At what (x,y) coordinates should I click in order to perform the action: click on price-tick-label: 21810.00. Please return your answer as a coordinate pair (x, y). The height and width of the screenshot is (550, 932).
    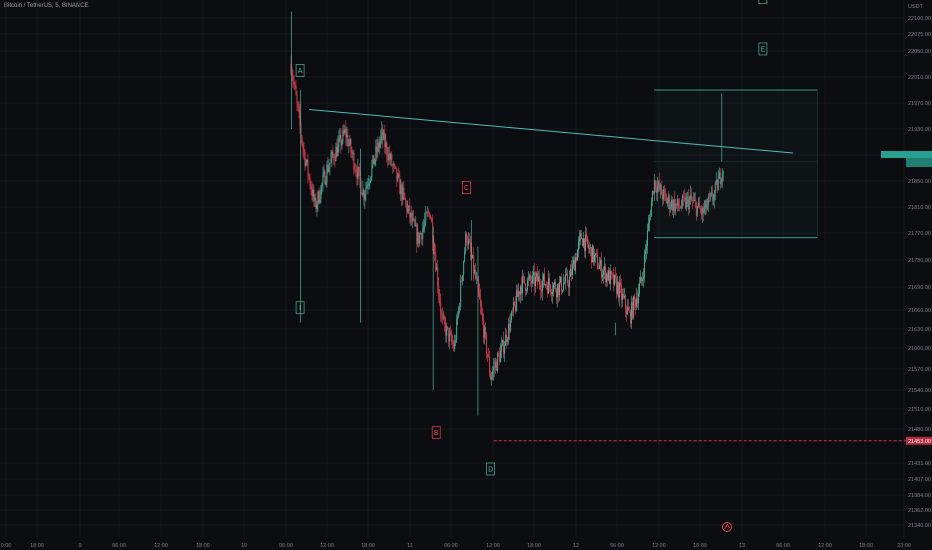
    Looking at the image, I should click on (919, 208).